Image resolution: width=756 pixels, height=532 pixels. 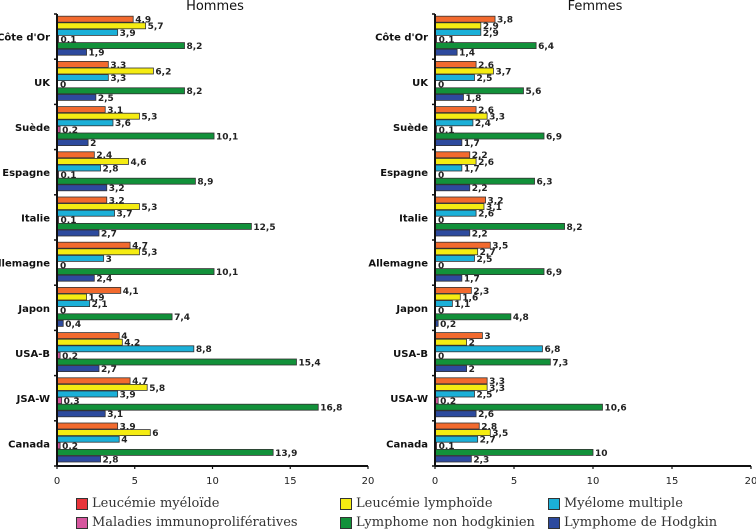 I want to click on category-label: Côte d'Or, so click(x=401, y=38).